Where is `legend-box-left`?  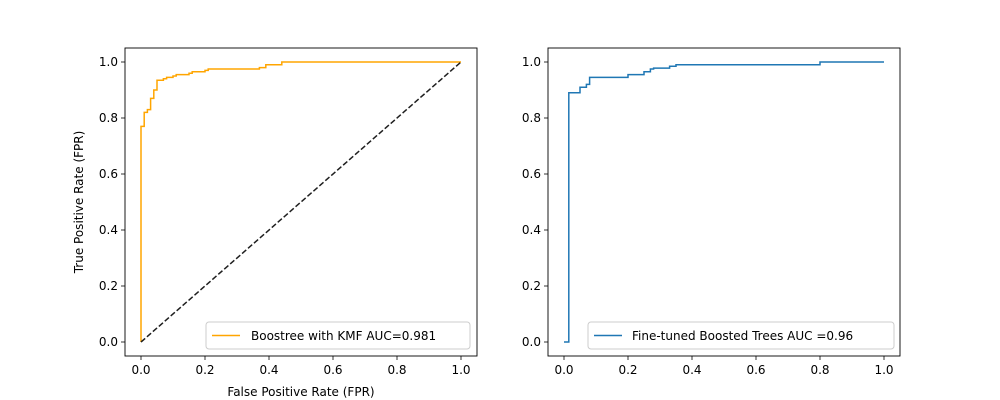
legend-box-left is located at coordinates (338, 335).